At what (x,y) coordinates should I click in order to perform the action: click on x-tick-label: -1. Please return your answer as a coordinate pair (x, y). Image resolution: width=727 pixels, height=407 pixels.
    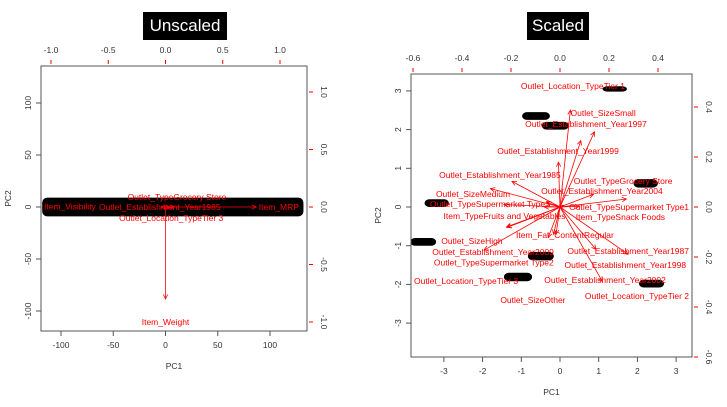
    Looking at the image, I should click on (522, 371).